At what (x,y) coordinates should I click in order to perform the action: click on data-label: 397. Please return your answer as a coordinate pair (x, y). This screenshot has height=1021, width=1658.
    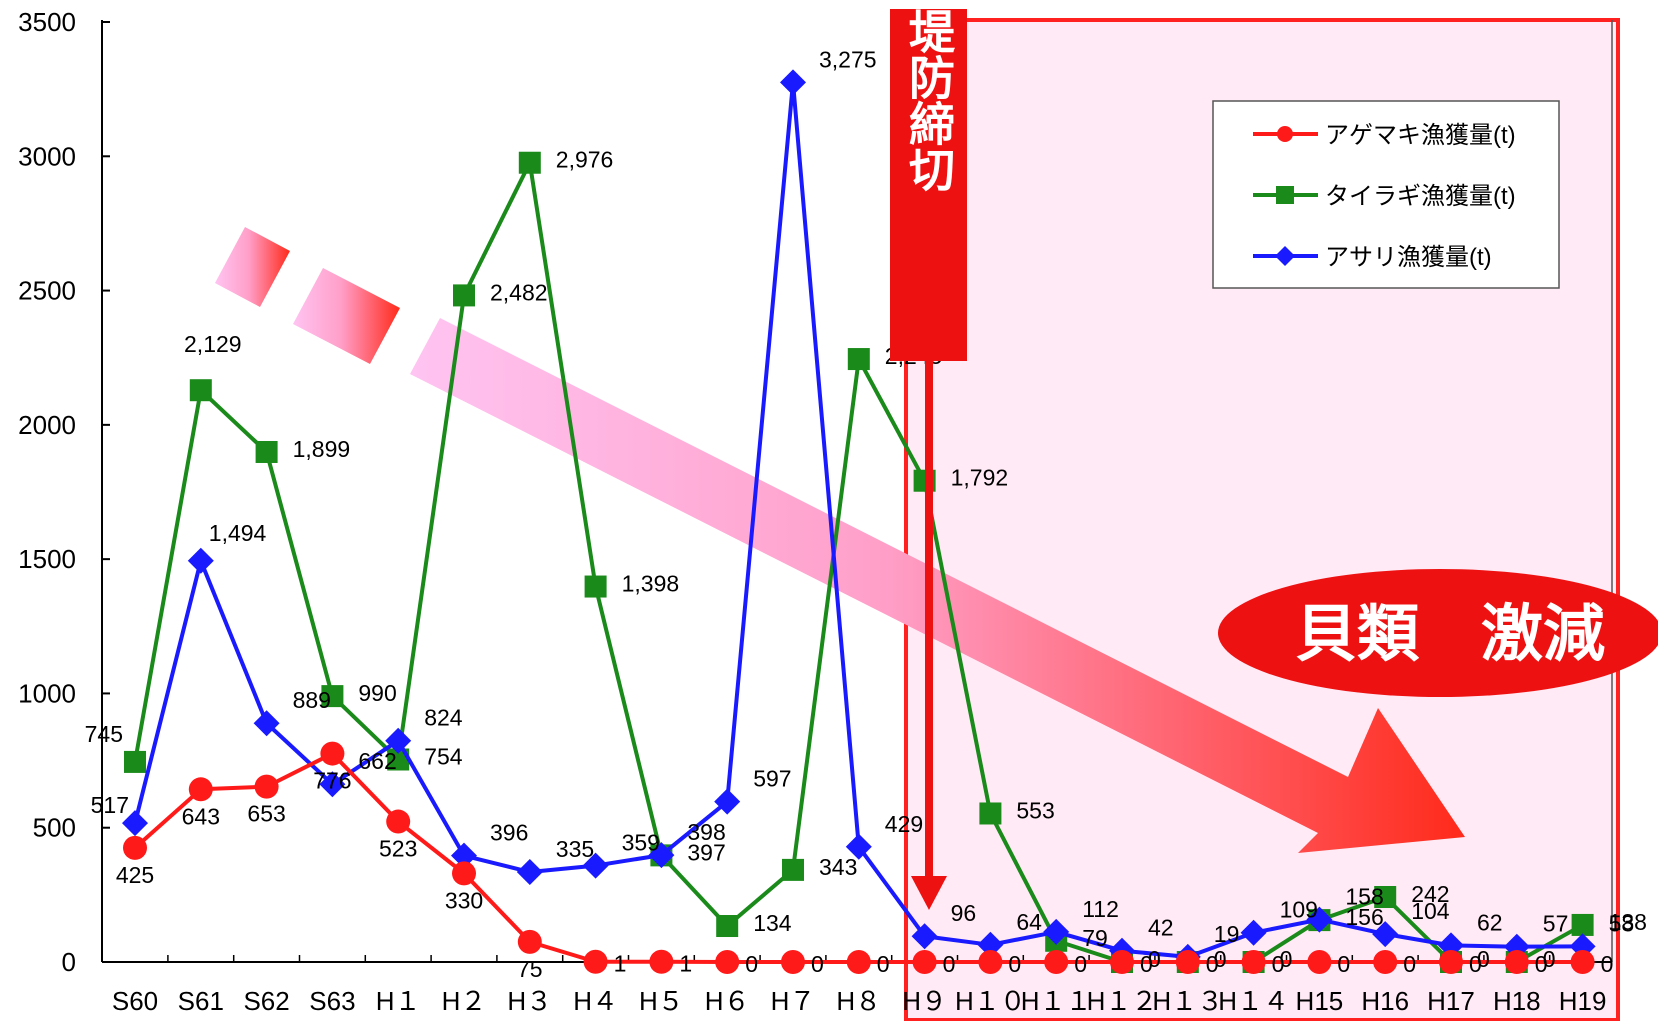
    Looking at the image, I should click on (706, 852).